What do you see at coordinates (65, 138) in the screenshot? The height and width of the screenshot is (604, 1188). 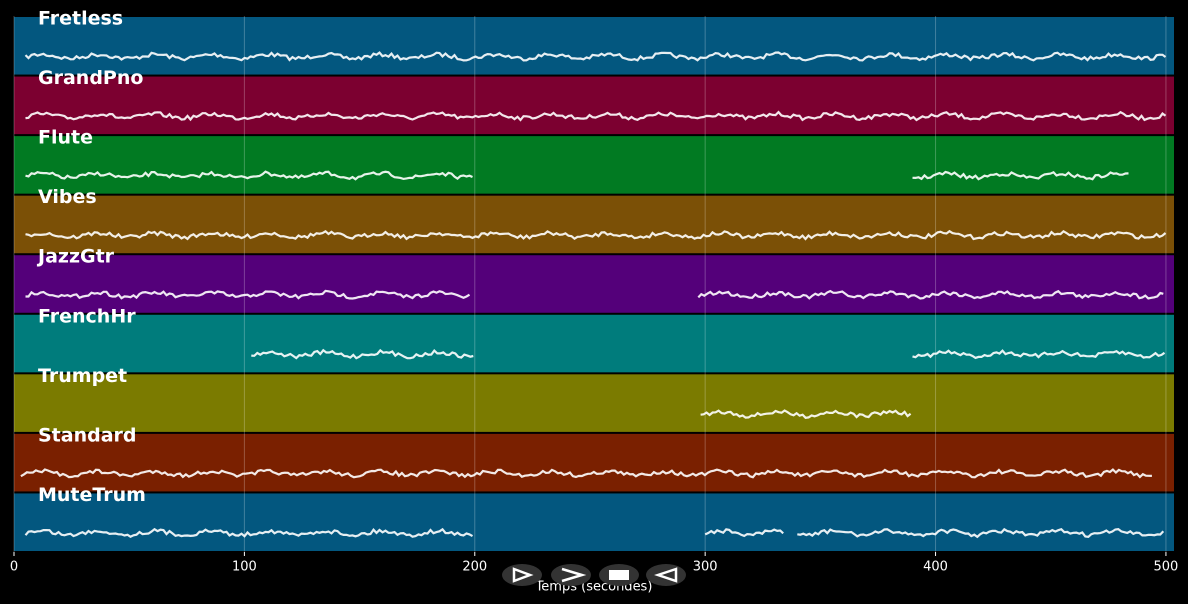 I see `track-name: Flute` at bounding box center [65, 138].